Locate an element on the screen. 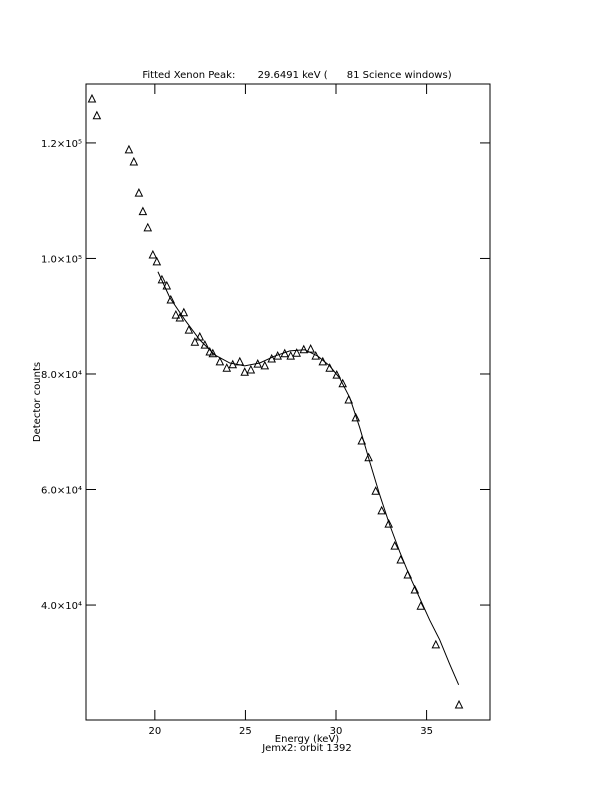 This screenshot has width=612, height=792. x-tick-label: 25 is located at coordinates (245, 731).